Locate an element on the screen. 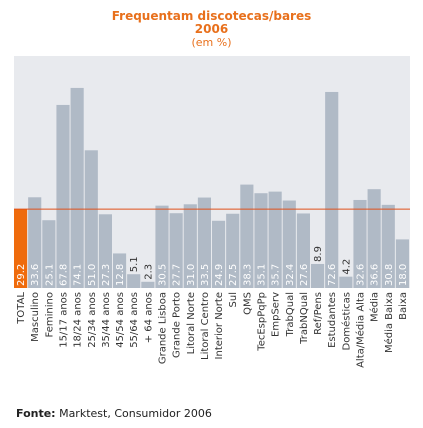 Image resolution: width=423 pixels, height=428 pixels. category-label-26: Média Baixa is located at coordinates (389, 322).